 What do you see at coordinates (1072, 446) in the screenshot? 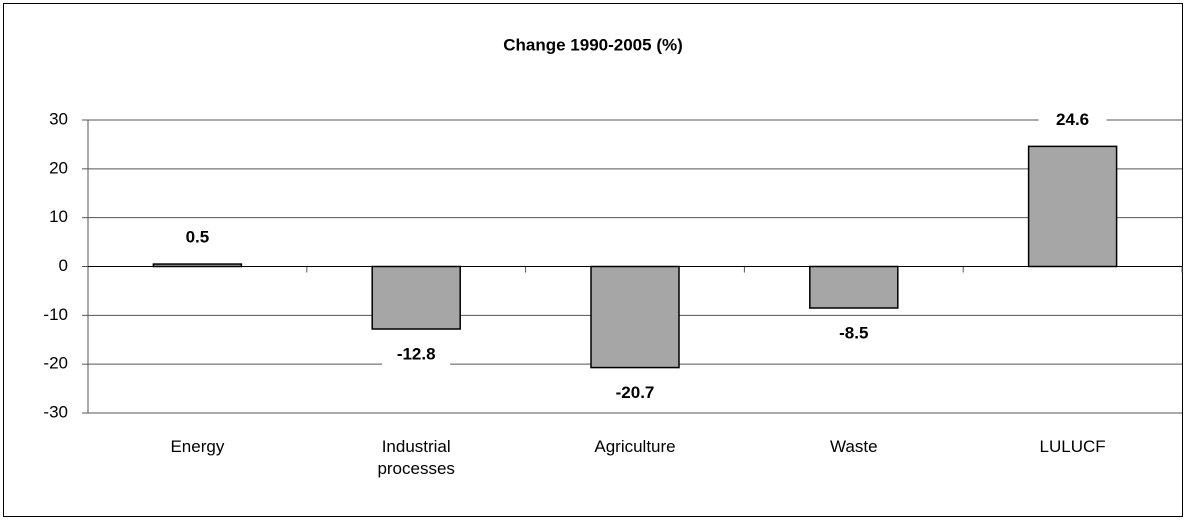
I see `x-tick-label: LULUCF` at bounding box center [1072, 446].